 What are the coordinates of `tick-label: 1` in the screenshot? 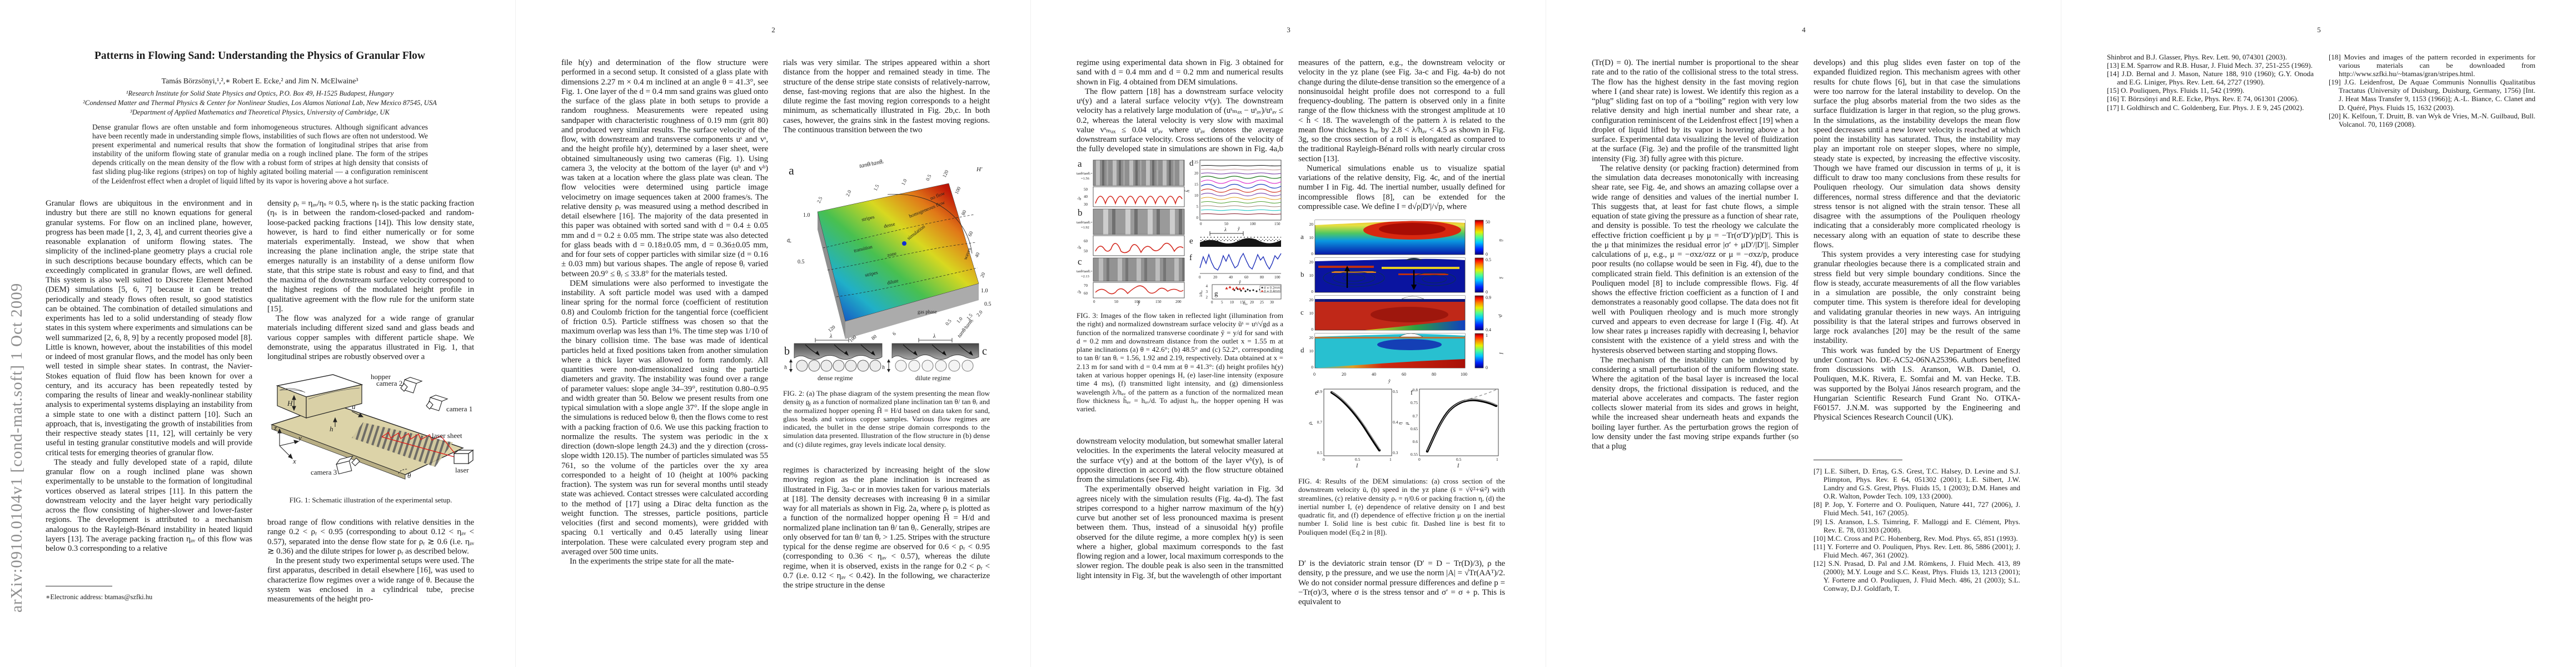 It's located at (1497, 459).